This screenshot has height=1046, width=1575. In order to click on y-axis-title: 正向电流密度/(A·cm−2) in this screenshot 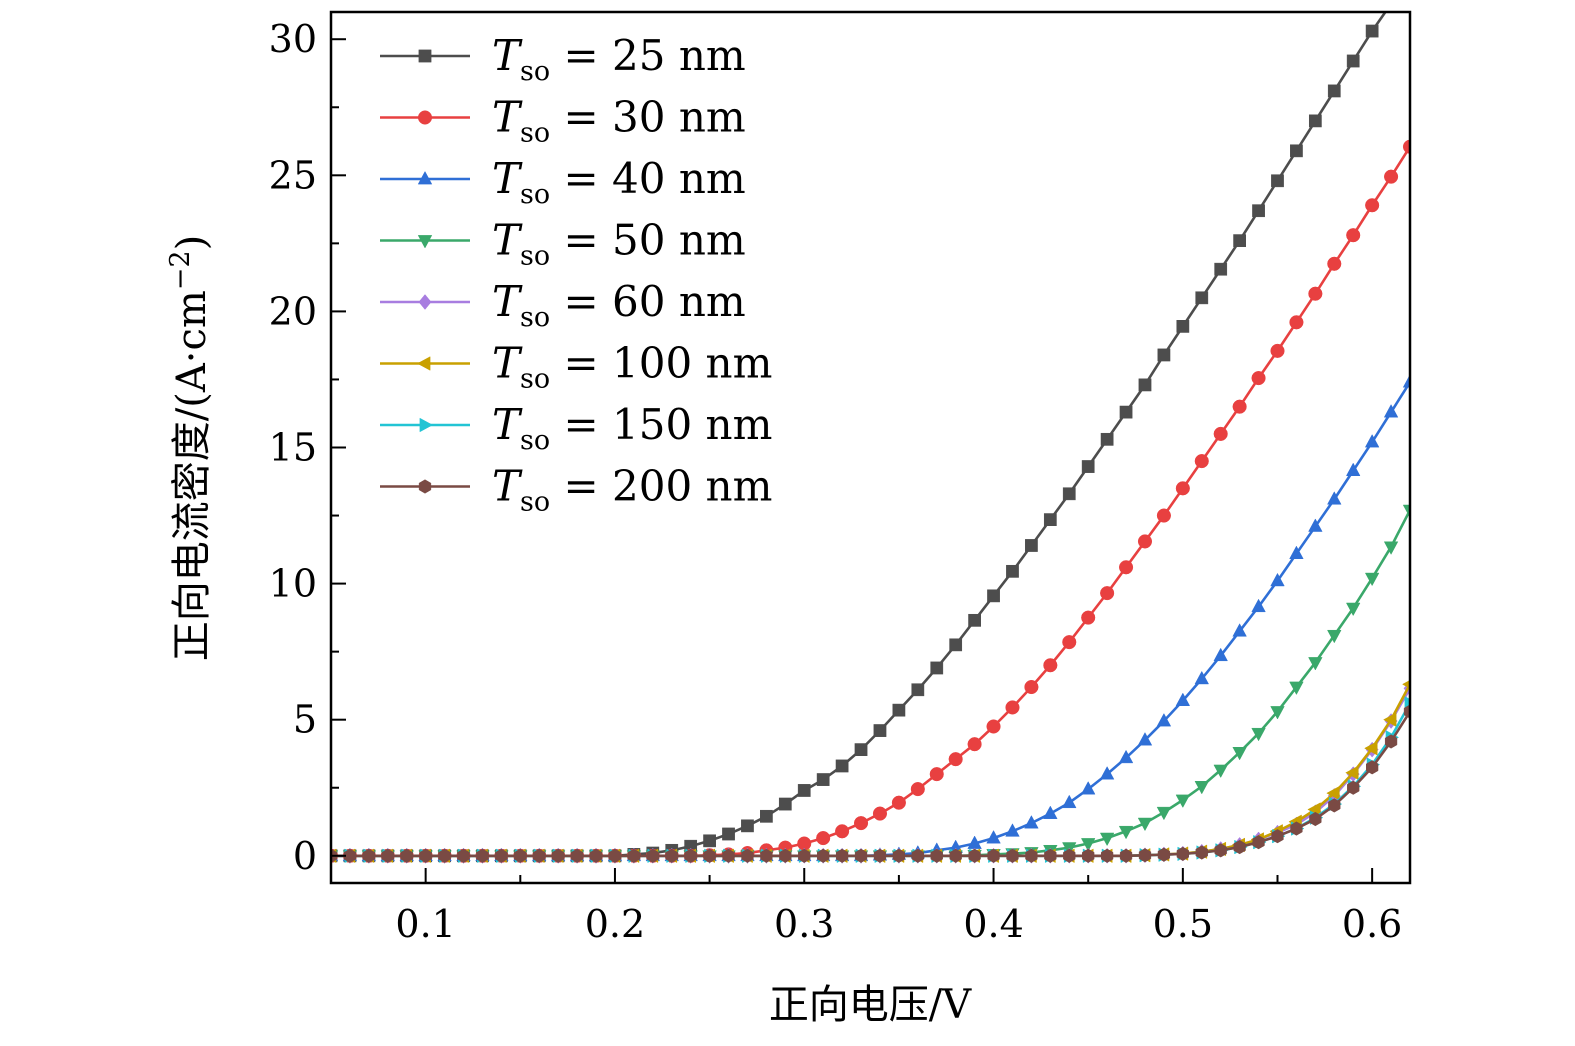, I will do `click(190, 448)`.